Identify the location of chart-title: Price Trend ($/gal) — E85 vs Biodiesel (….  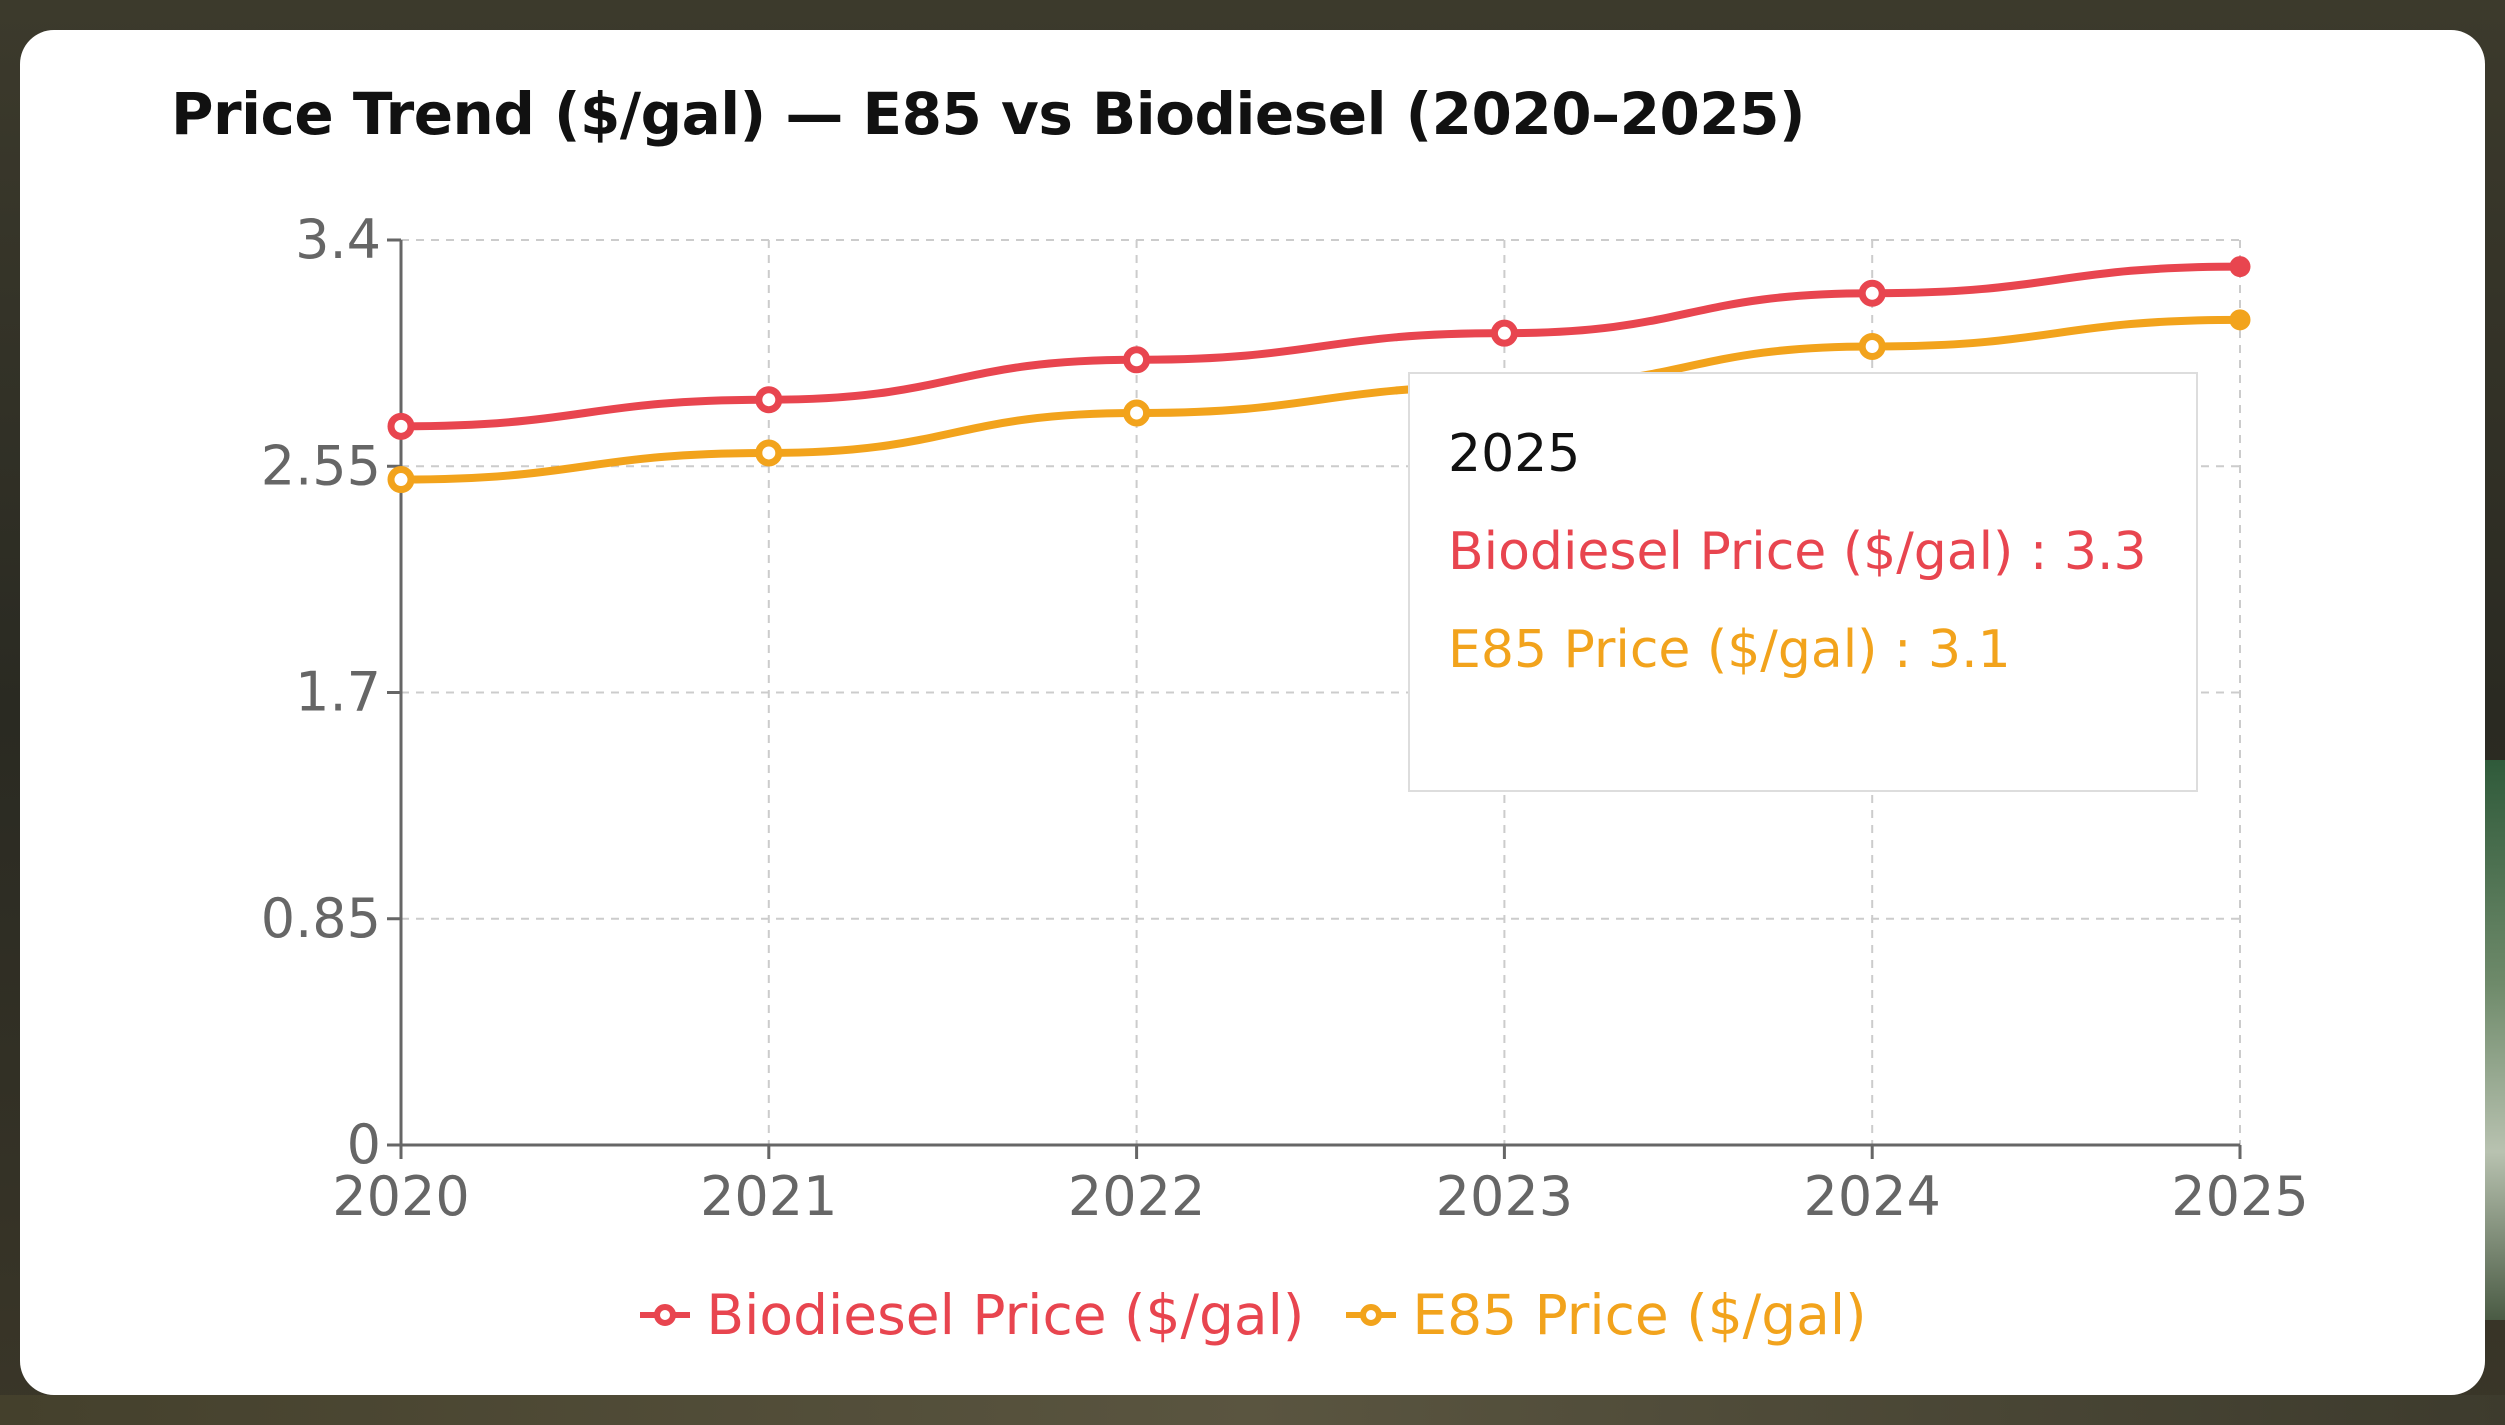
(988, 114).